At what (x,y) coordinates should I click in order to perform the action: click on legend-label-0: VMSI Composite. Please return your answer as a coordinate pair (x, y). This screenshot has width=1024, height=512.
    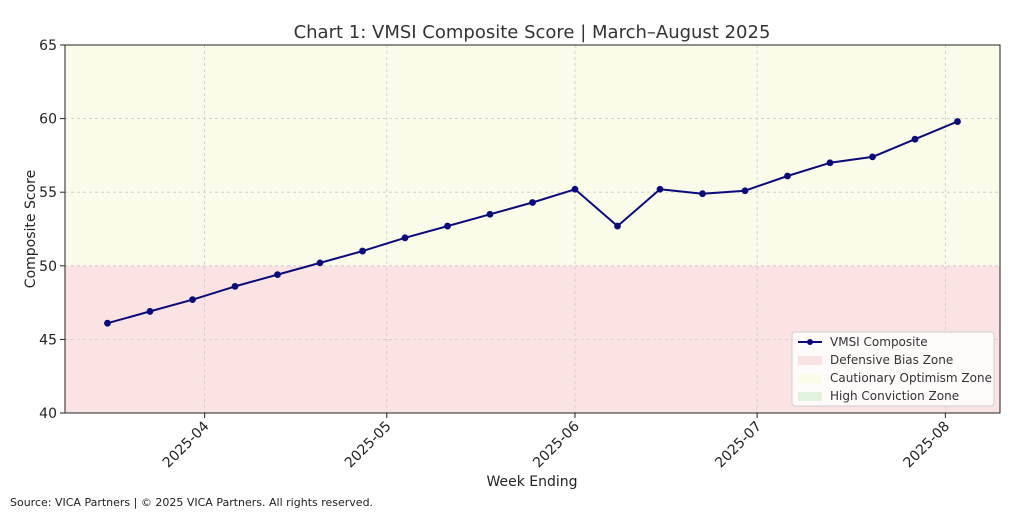
    Looking at the image, I should click on (879, 342).